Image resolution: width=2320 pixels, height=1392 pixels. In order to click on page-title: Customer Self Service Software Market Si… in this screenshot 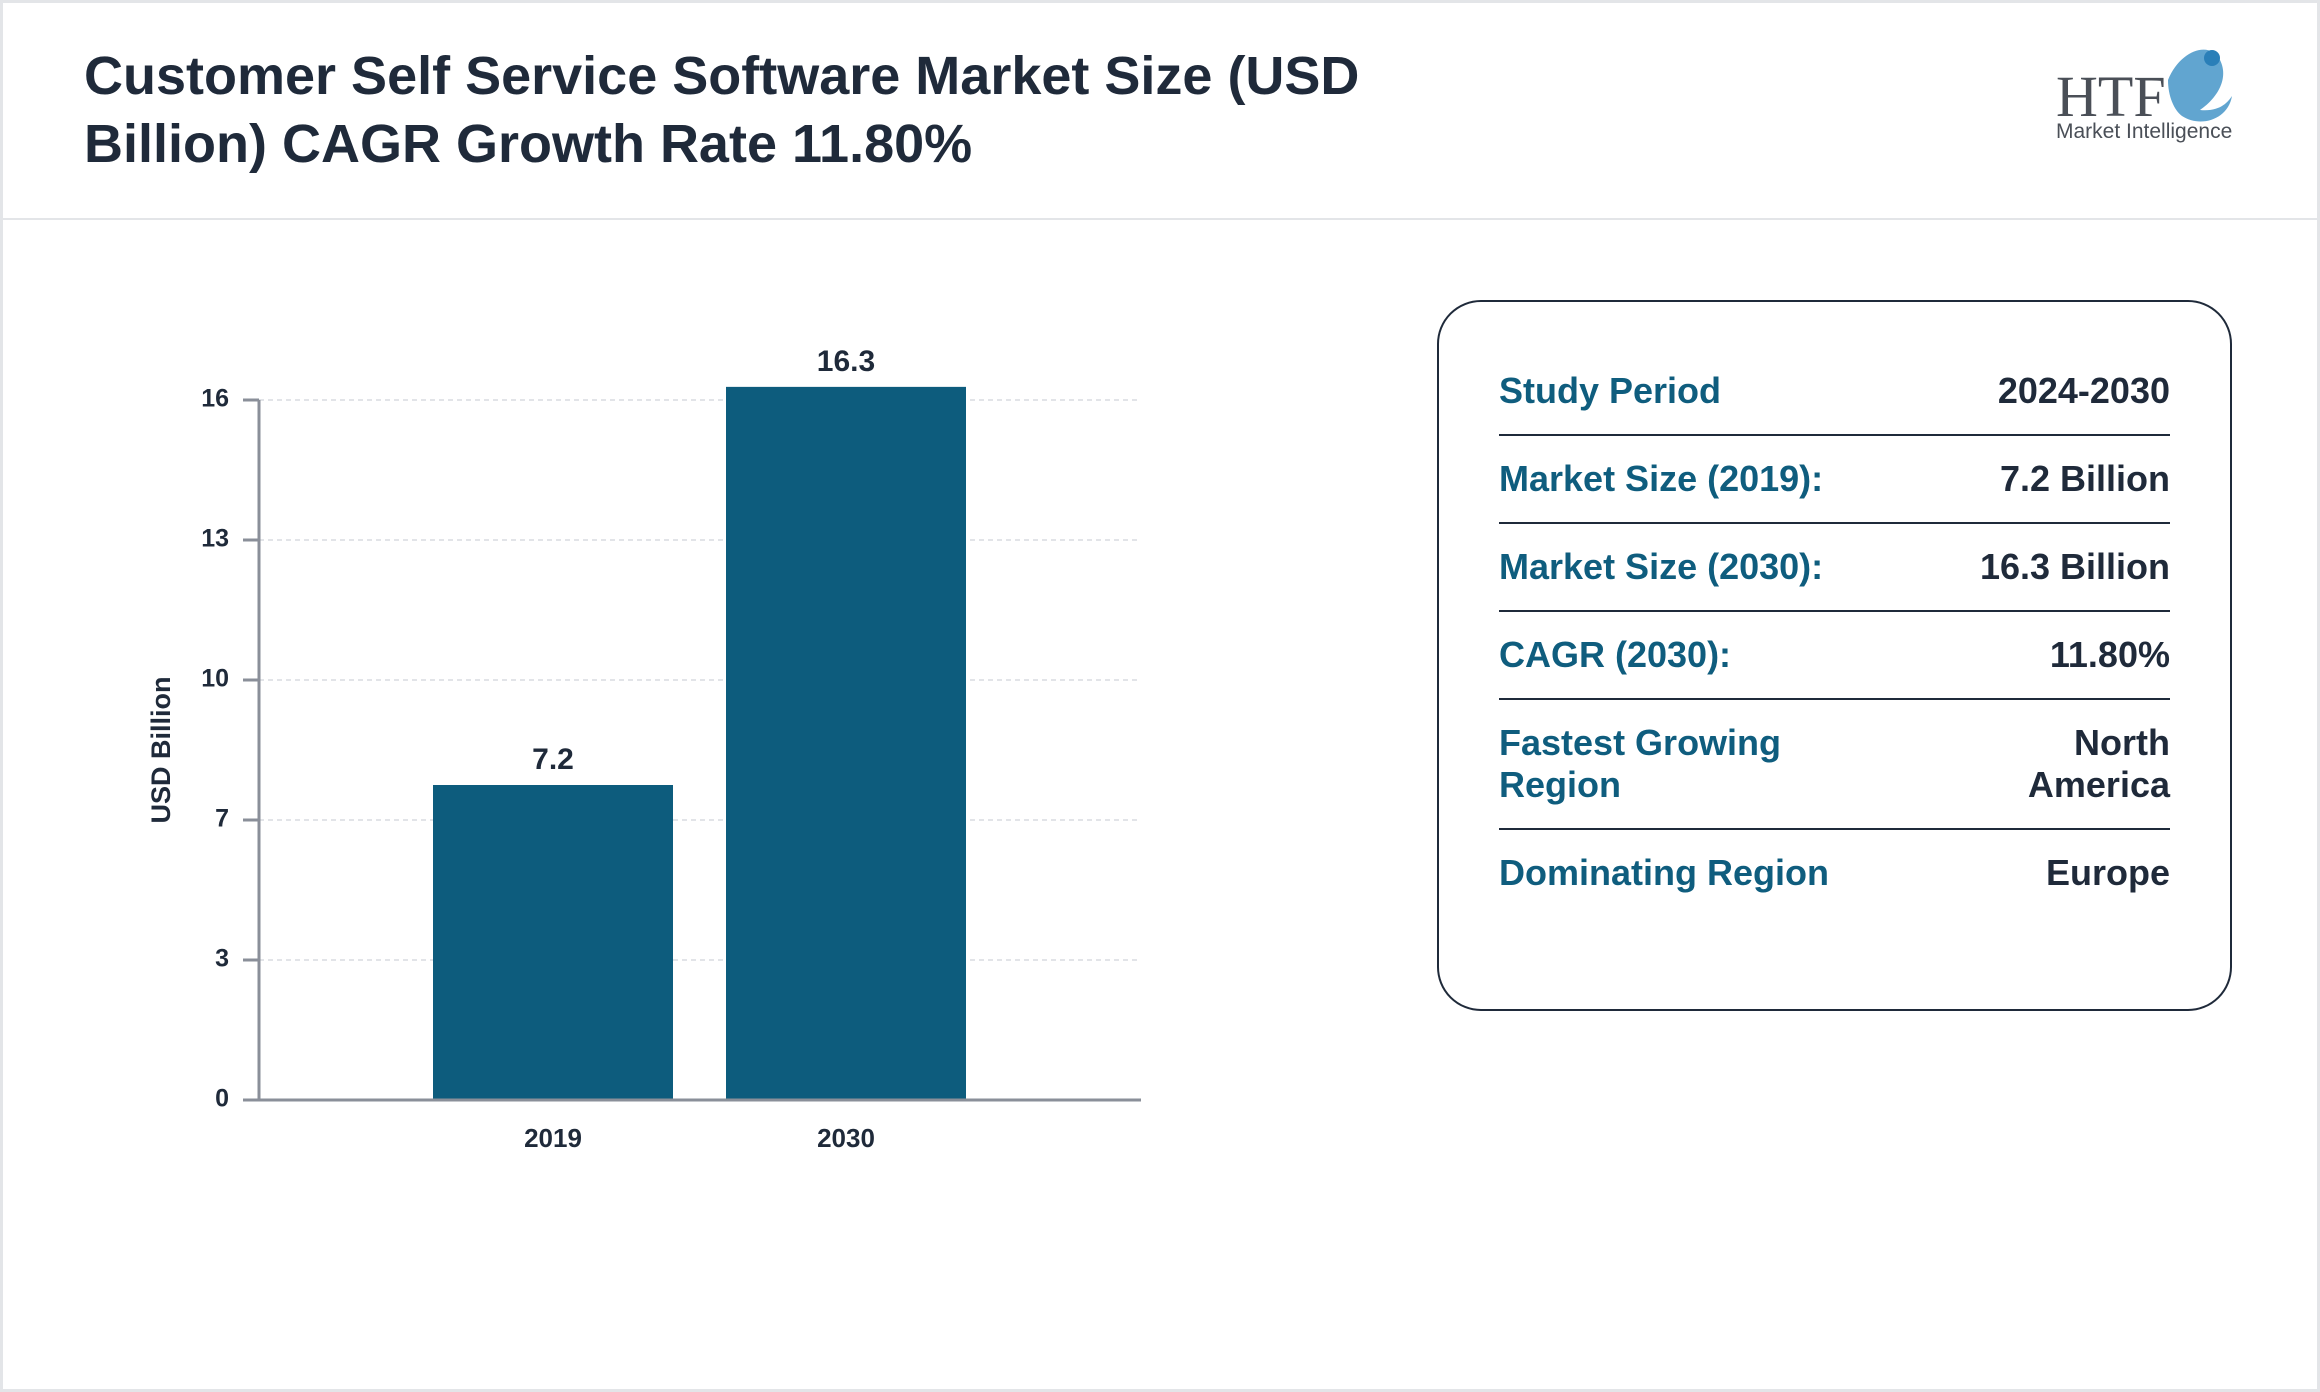, I will do `click(722, 110)`.